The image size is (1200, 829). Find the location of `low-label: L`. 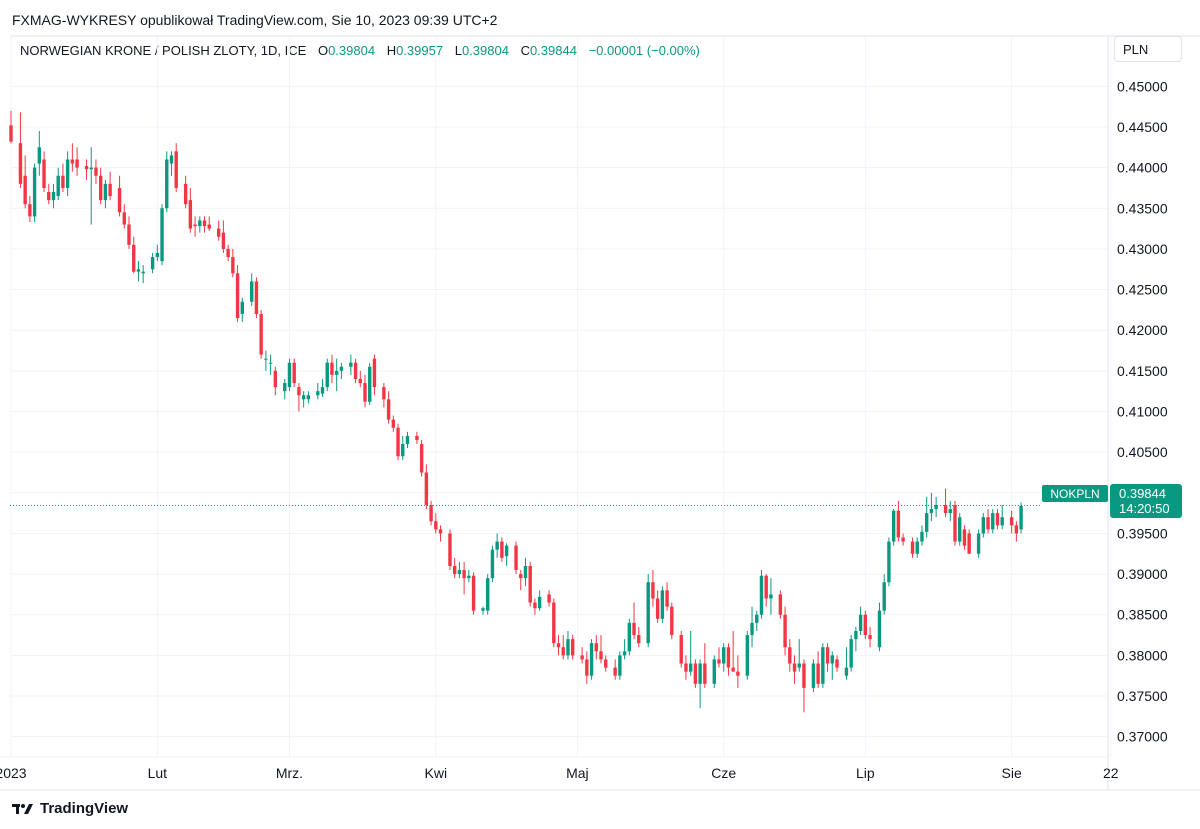

low-label: L is located at coordinates (458, 50).